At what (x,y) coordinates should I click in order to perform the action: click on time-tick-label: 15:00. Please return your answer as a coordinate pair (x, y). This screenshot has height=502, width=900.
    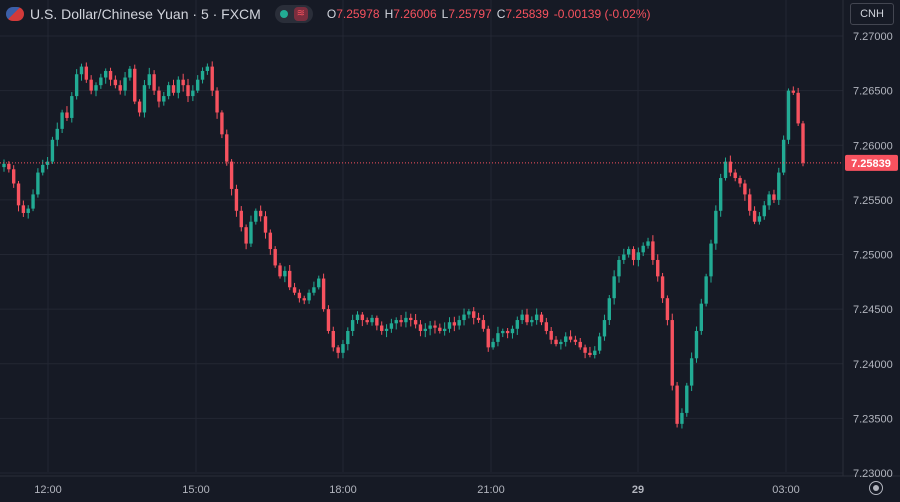
    Looking at the image, I should click on (196, 490).